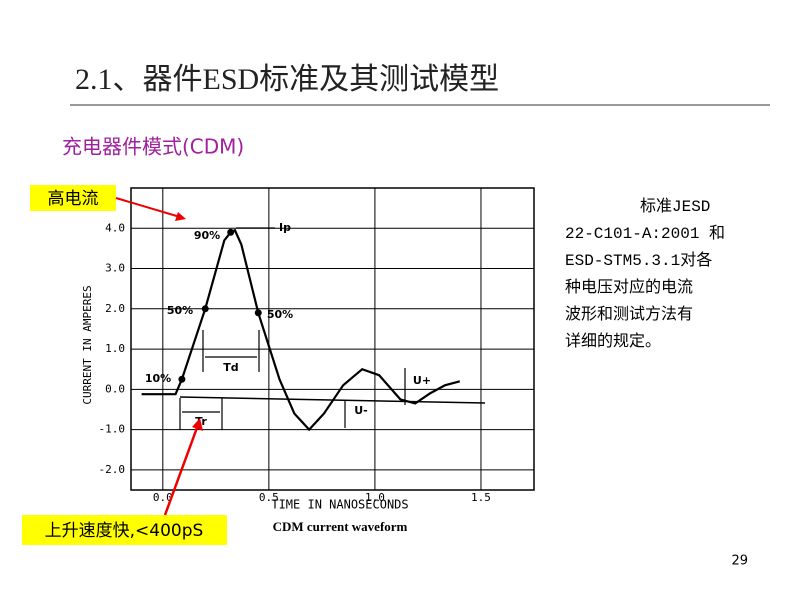 Image resolution: width=800 pixels, height=604 pixels. Describe the element at coordinates (115, 348) in the screenshot. I see `y-tick-label: 1.0` at that location.